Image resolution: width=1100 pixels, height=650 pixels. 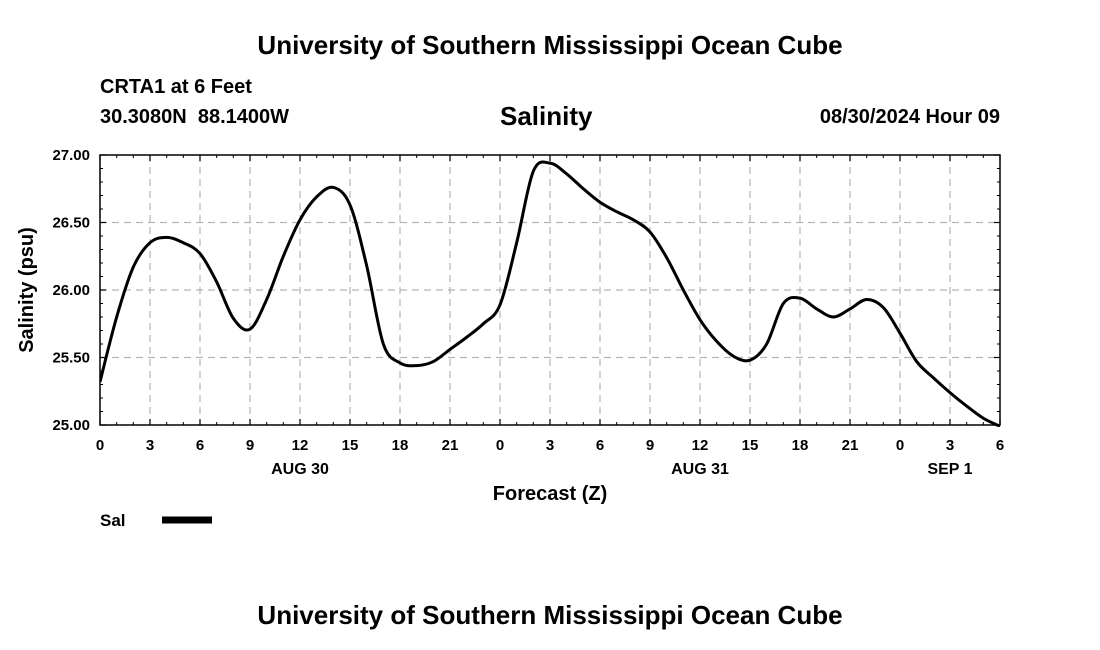 What do you see at coordinates (71, 290) in the screenshot?
I see `y-tick-label: 26.00` at bounding box center [71, 290].